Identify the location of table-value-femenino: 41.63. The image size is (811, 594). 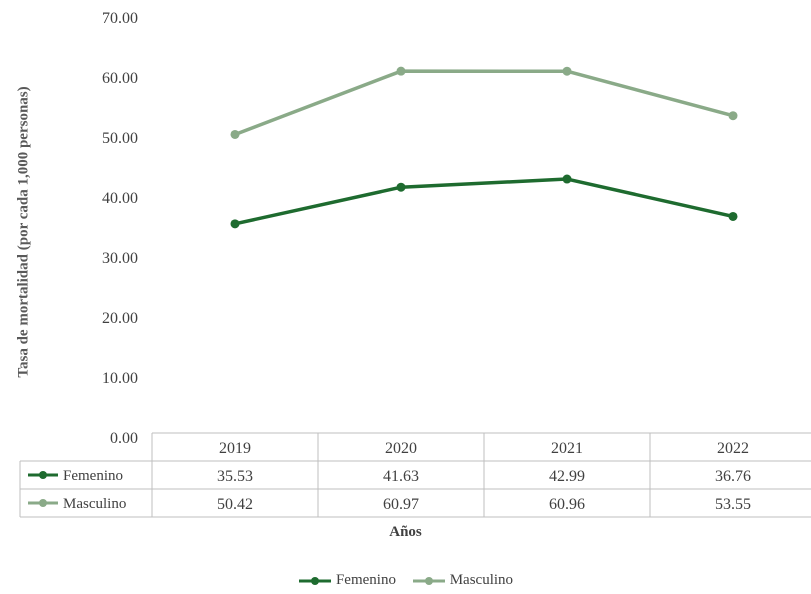
(401, 476).